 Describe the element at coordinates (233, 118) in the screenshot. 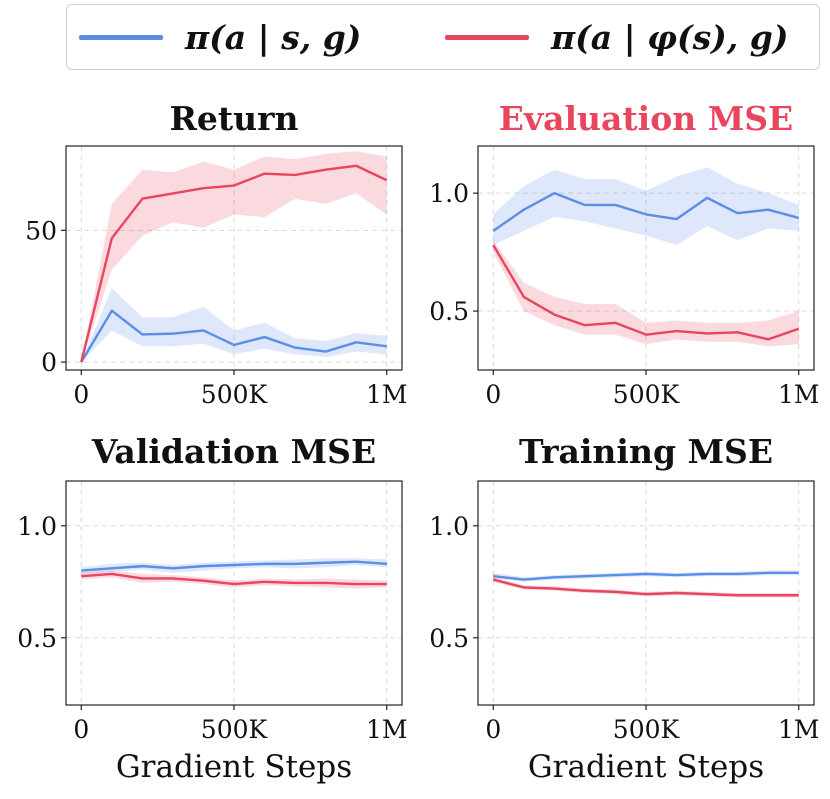

I see `chart-title: Return` at that location.